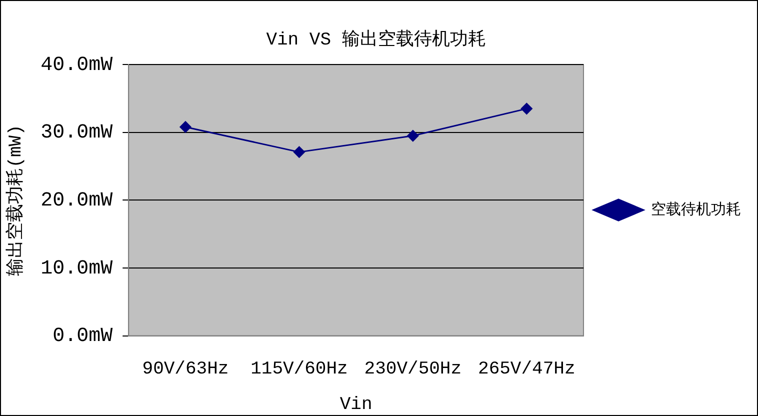  Describe the element at coordinates (527, 369) in the screenshot. I see `x-tick-label: 265V/47Hz` at that location.